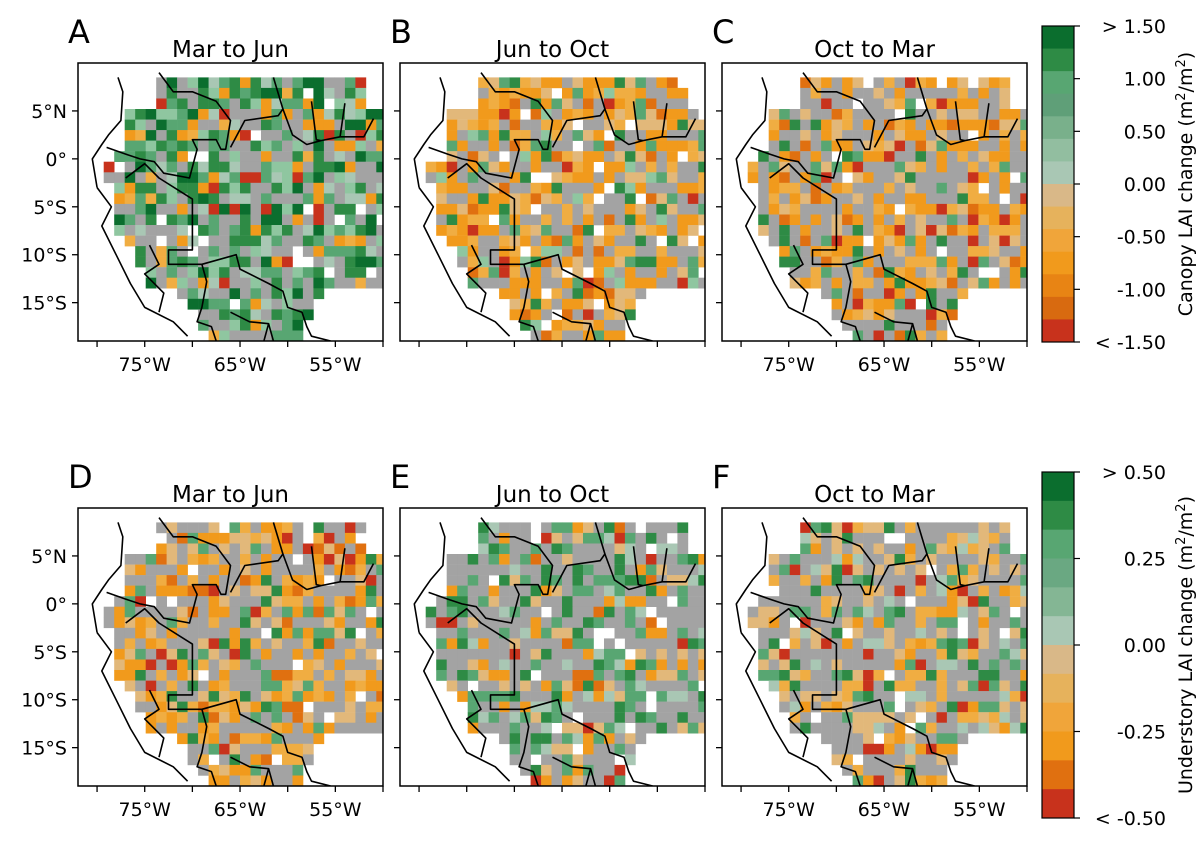  I want to click on panel-frame, so click(874, 202).